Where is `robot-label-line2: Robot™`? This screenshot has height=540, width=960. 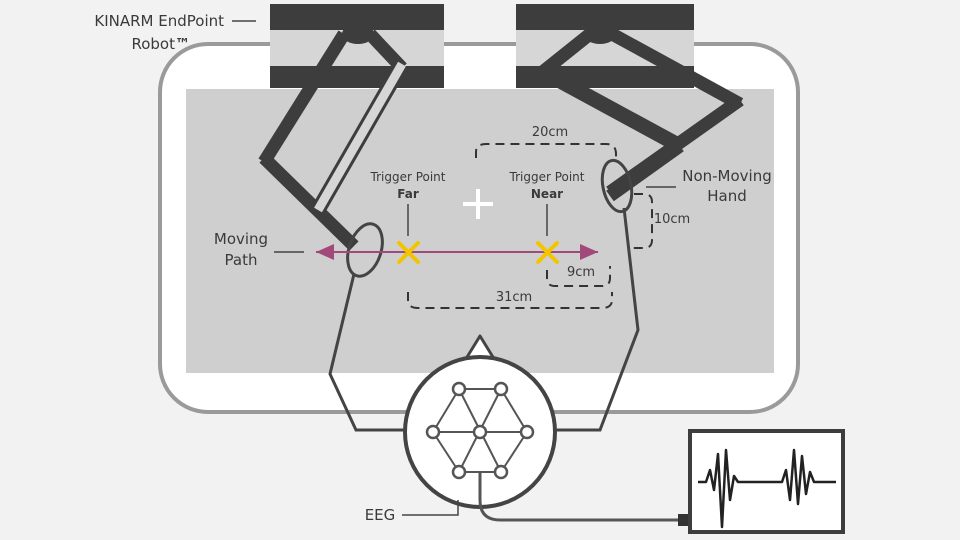 robot-label-line2: Robot™ is located at coordinates (160, 44).